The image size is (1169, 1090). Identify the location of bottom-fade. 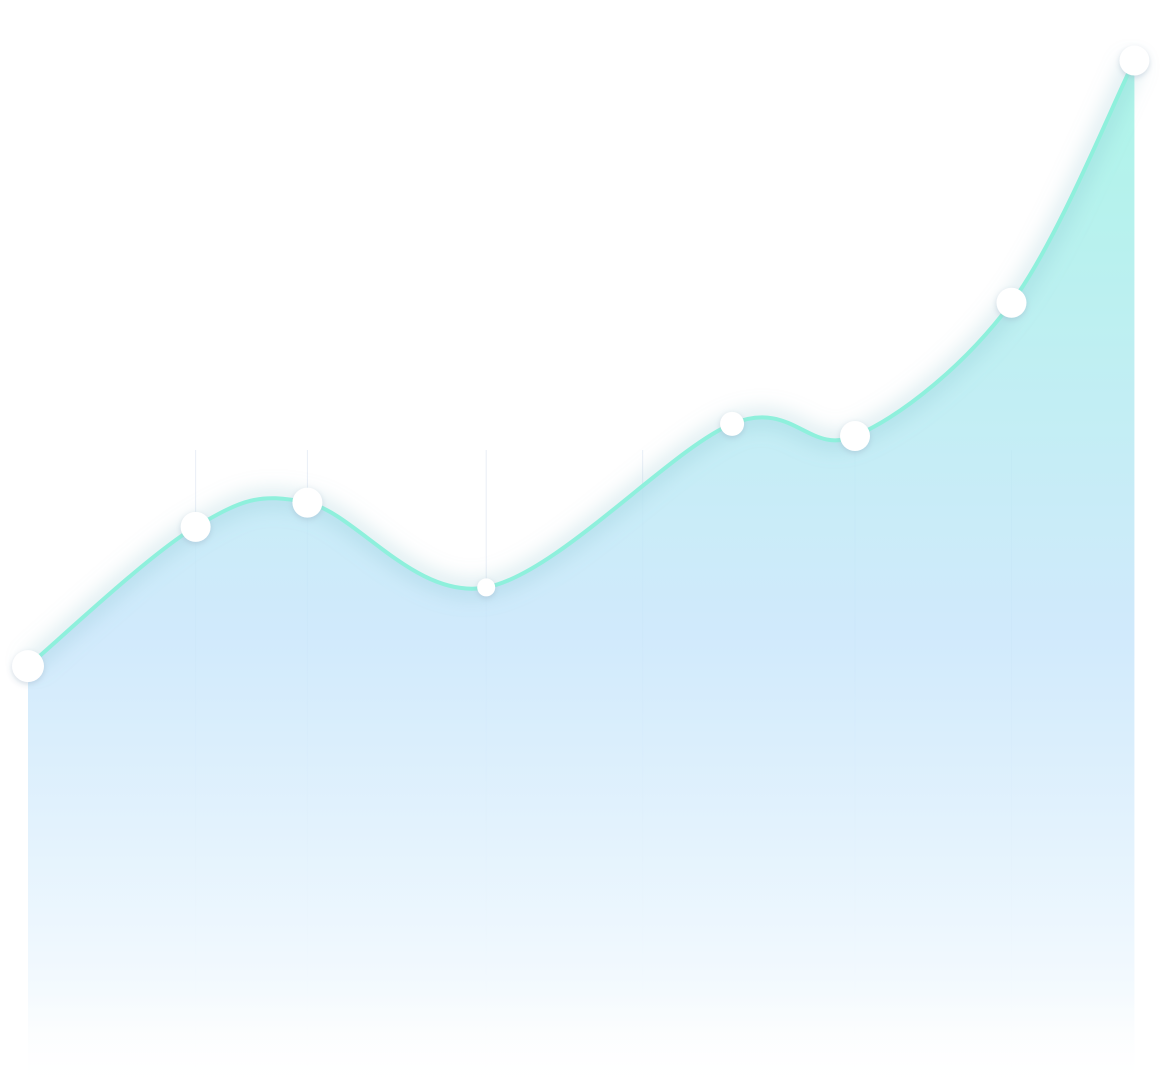
(584, 1040).